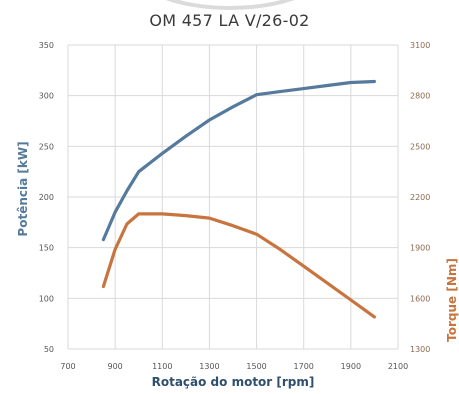  I want to click on left-axis-ticks: 50 100 150 200 250 300 350, so click(46, 197).